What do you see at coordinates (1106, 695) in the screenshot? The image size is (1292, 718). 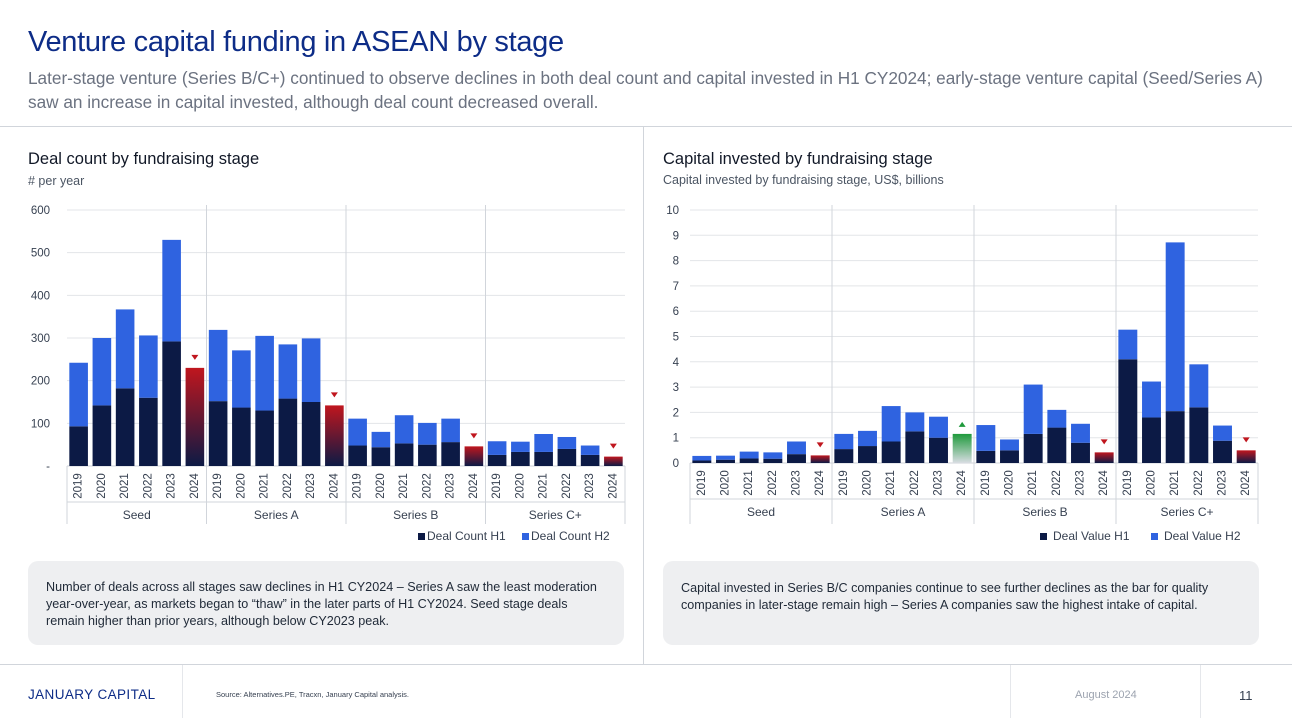 I see `report-date: August 2024` at bounding box center [1106, 695].